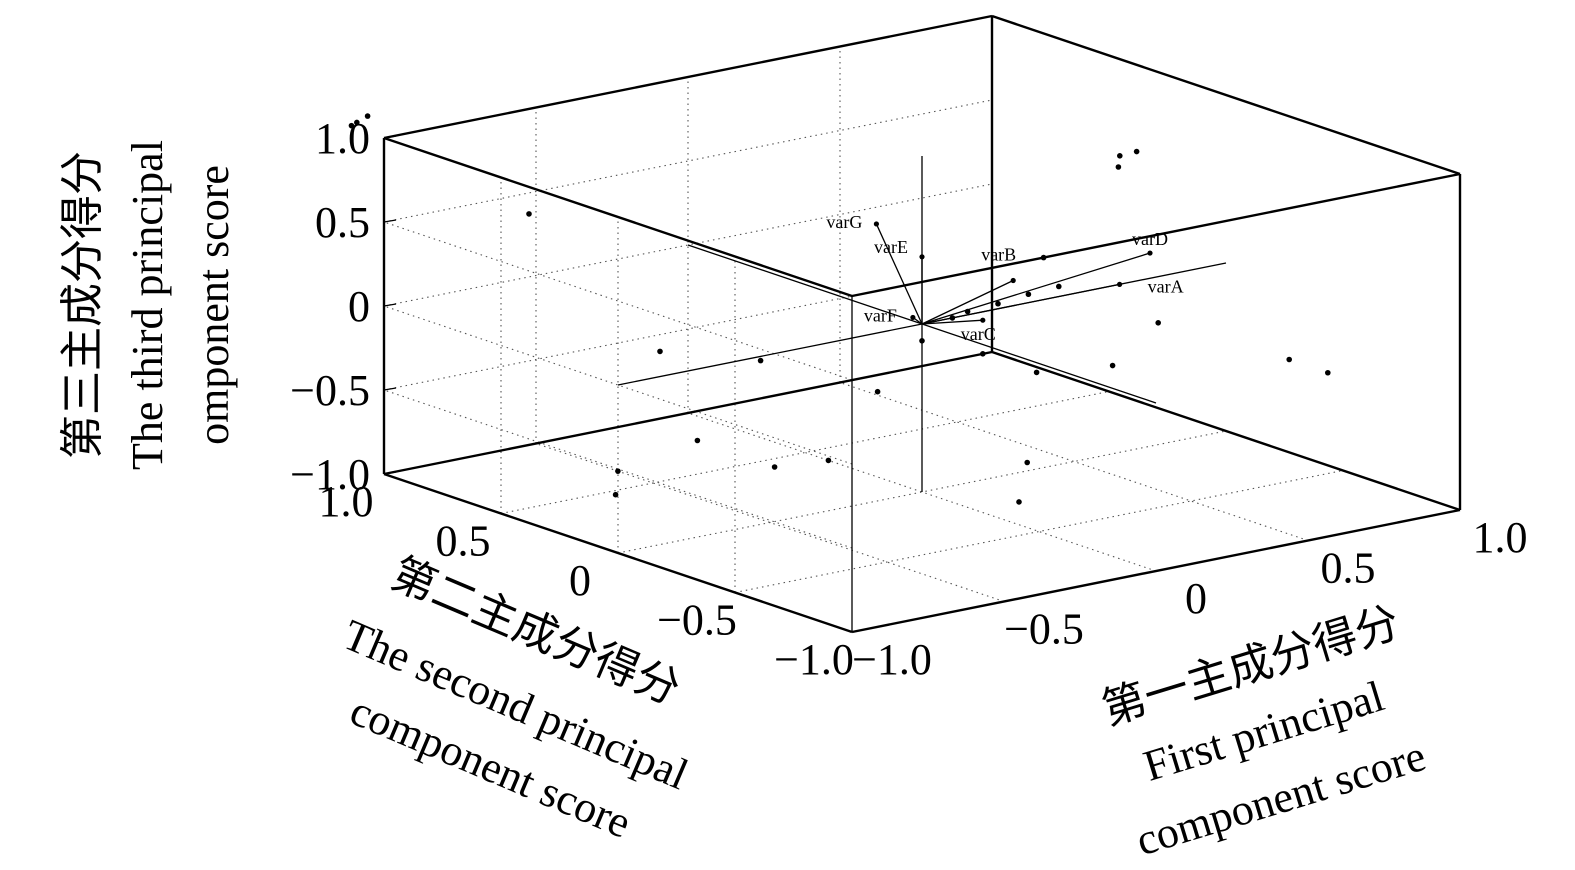 This screenshot has height=870, width=1575. Describe the element at coordinates (346, 501) in the screenshot. I see `y-tick-label: 1.0` at that location.